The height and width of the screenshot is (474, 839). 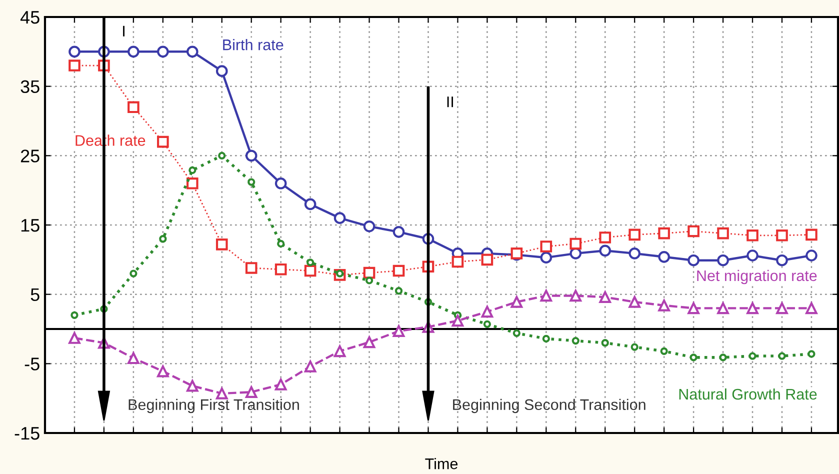 I want to click on x-axis-title: Time, so click(x=441, y=464).